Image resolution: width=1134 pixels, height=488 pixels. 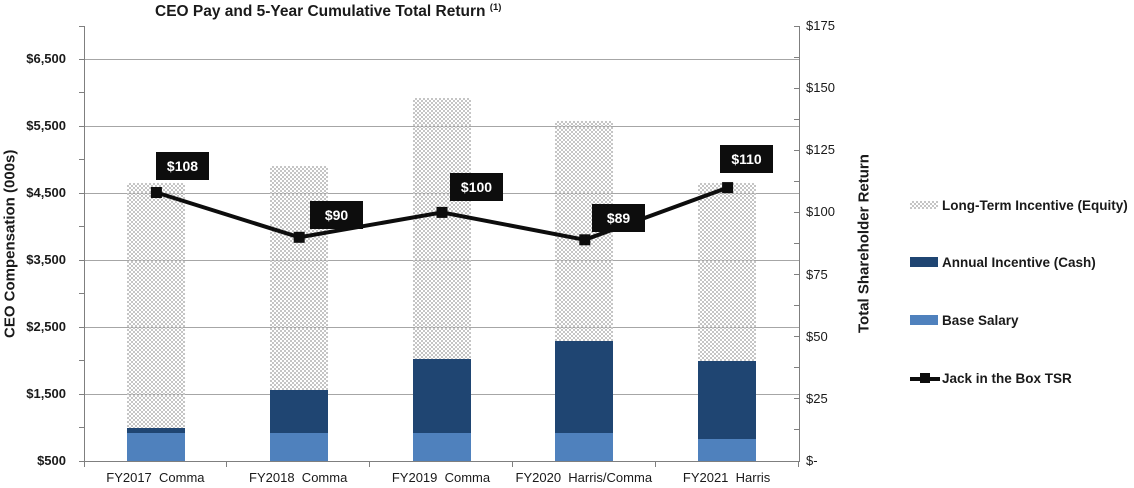 I want to click on right-axis-tick-label: $50, so click(x=817, y=336).